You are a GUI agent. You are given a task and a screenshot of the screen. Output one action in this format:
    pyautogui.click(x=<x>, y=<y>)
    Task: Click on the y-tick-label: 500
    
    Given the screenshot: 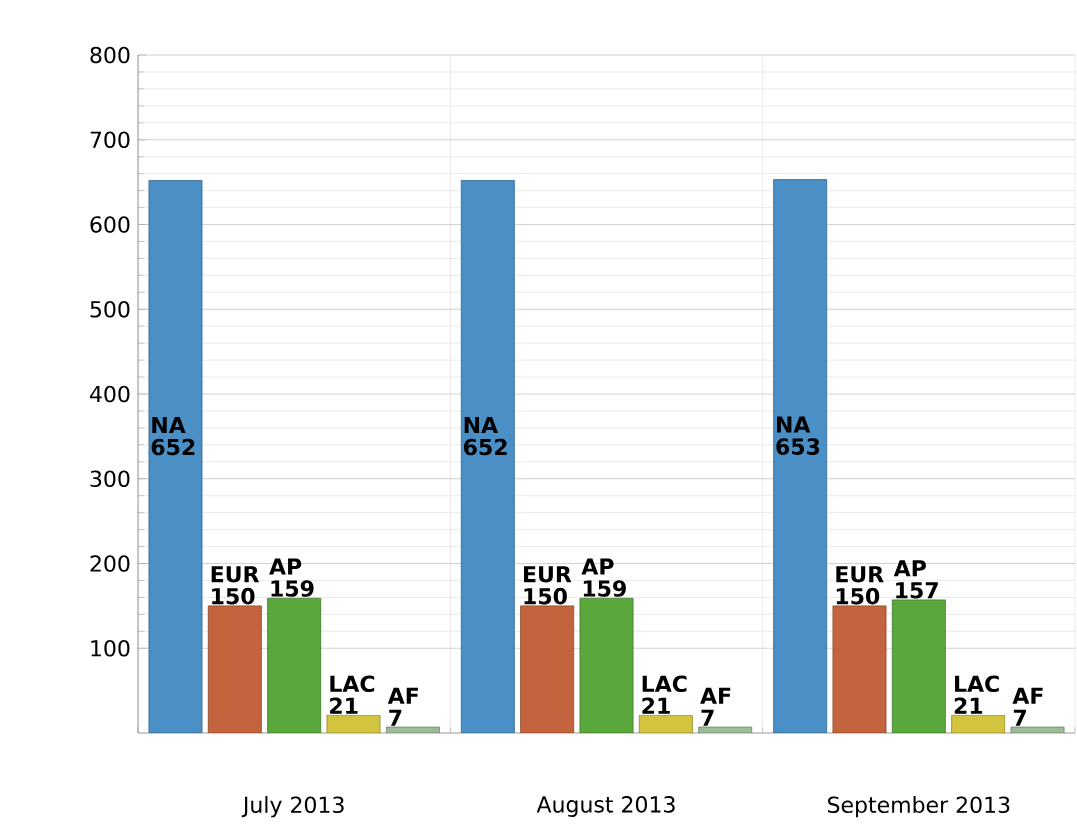 What is the action you would take?
    pyautogui.click(x=110, y=309)
    